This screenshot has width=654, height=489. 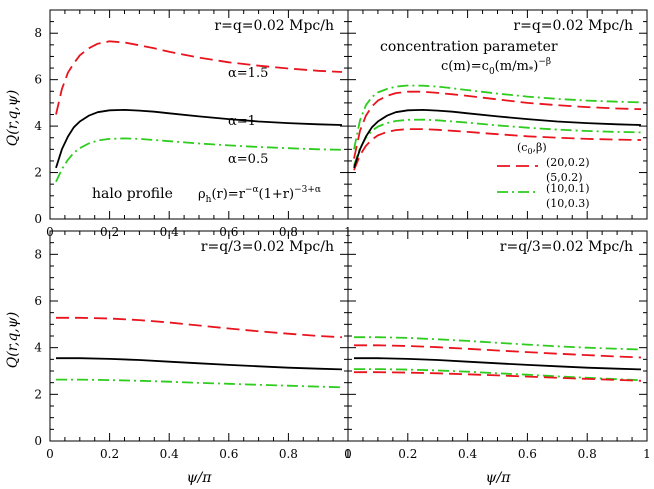 I want to click on halo-profile-label: halo profile, so click(x=132, y=194).